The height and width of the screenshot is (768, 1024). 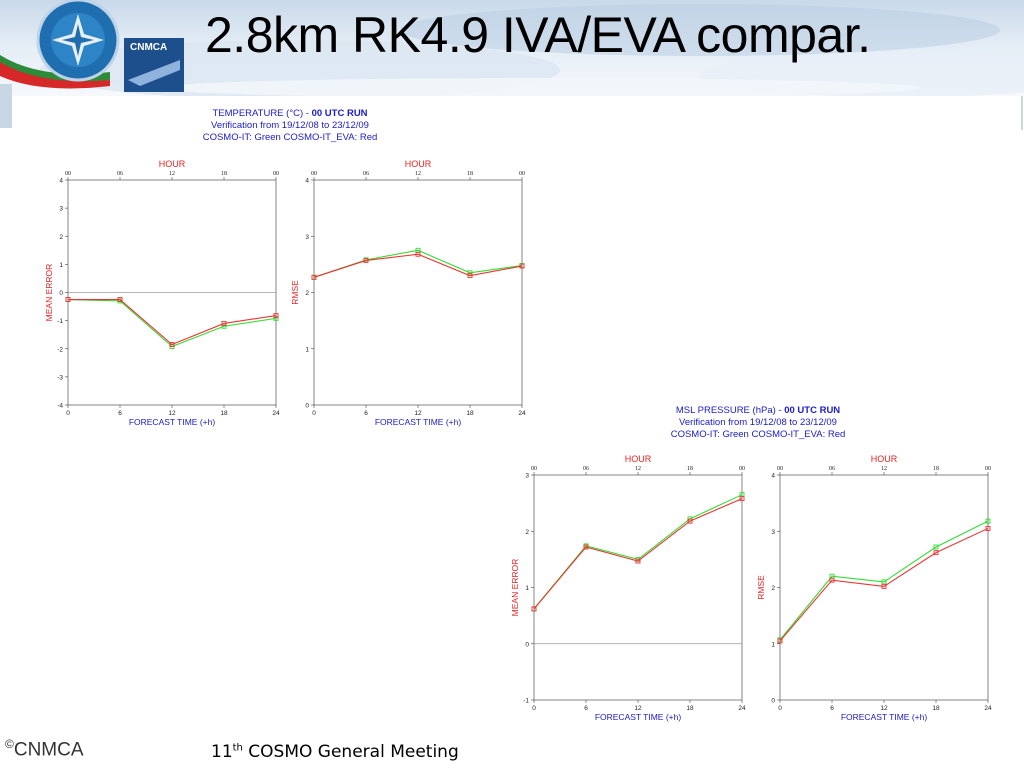 What do you see at coordinates (92, 46) in the screenshot?
I see `cnmca-logo` at bounding box center [92, 46].